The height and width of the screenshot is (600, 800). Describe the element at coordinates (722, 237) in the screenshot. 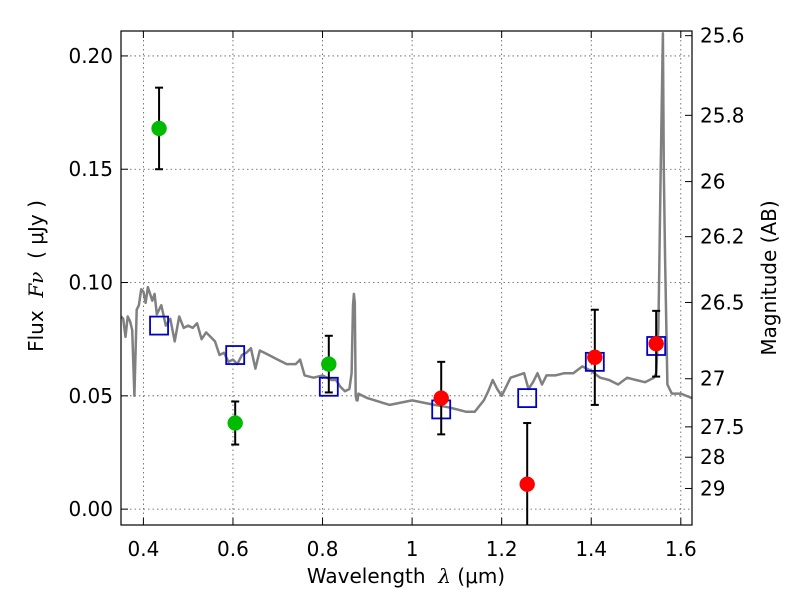

I see `y2-tick-label: 26.2` at that location.